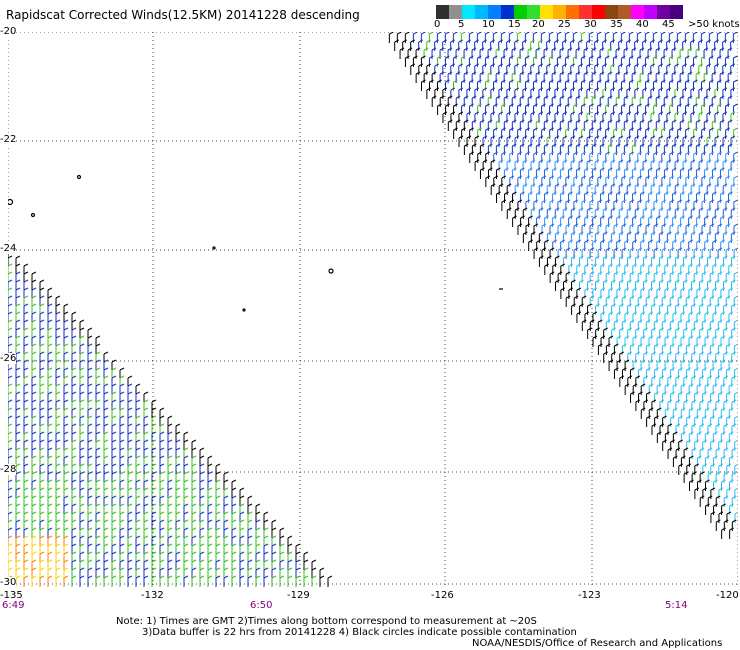 Image resolution: width=740 pixels, height=650 pixels. What do you see at coordinates (564, 24) in the screenshot?
I see `scale-label: 25` at bounding box center [564, 24].